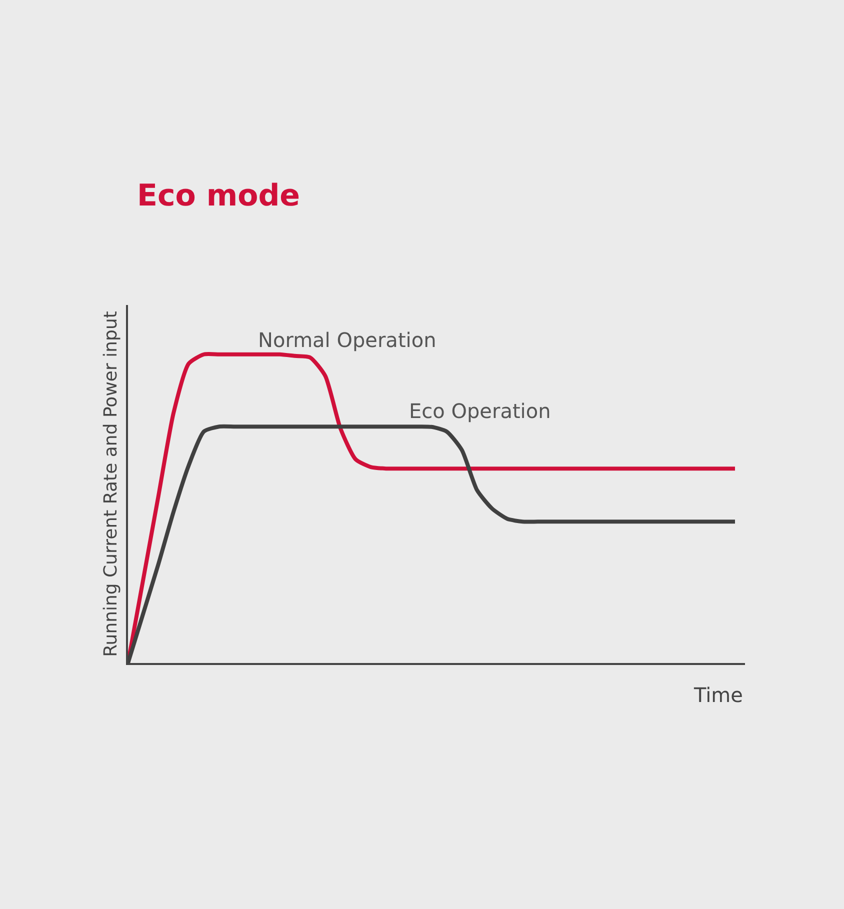 The height and width of the screenshot is (909, 844). Describe the element at coordinates (480, 411) in the screenshot. I see `series-label: Eco Operation` at that location.